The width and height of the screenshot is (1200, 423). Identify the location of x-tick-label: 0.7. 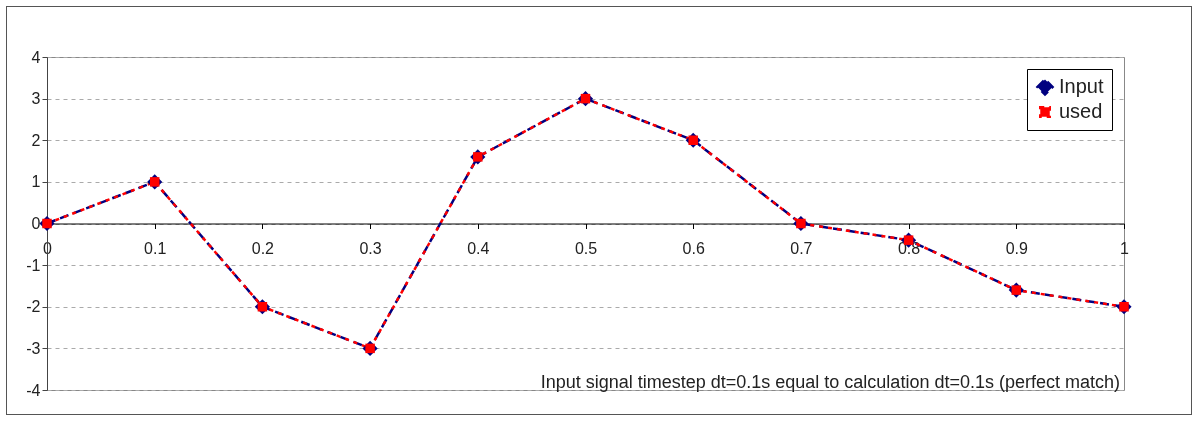
(801, 248).